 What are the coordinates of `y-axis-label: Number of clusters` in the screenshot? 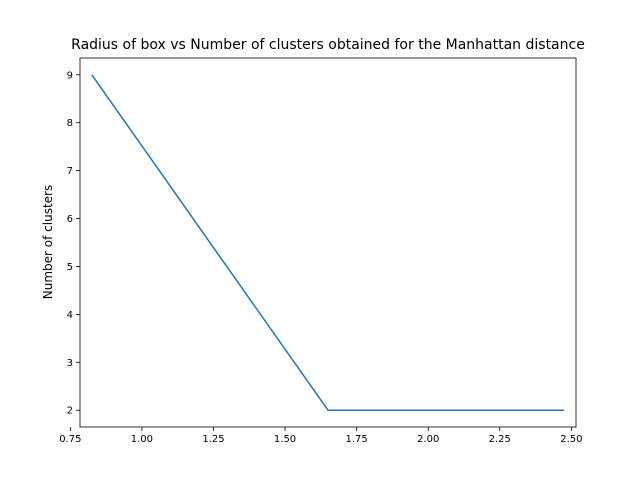 It's located at (48, 242).